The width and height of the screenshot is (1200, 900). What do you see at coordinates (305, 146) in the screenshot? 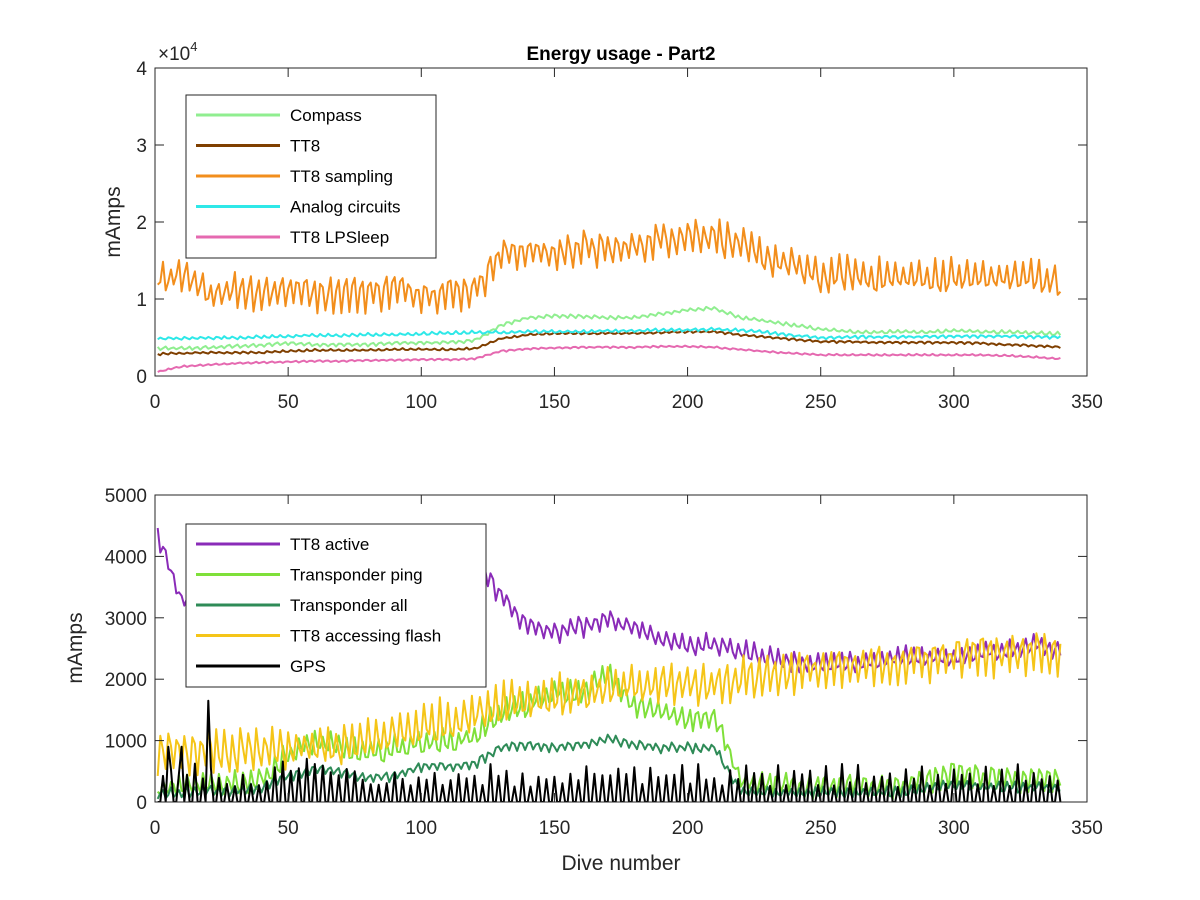
I see `legend-label-tt8: TT8` at bounding box center [305, 146].